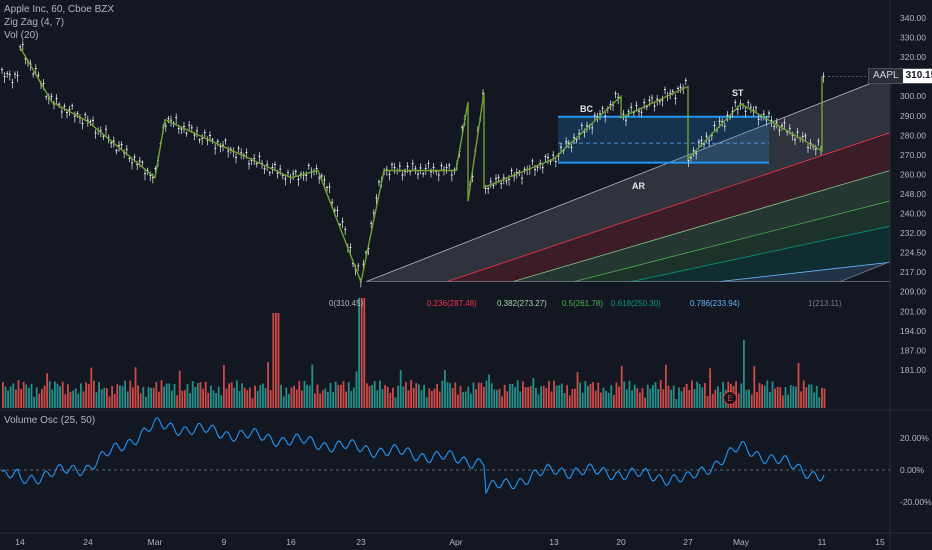  What do you see at coordinates (663, 139) in the screenshot?
I see `range-box` at bounding box center [663, 139].